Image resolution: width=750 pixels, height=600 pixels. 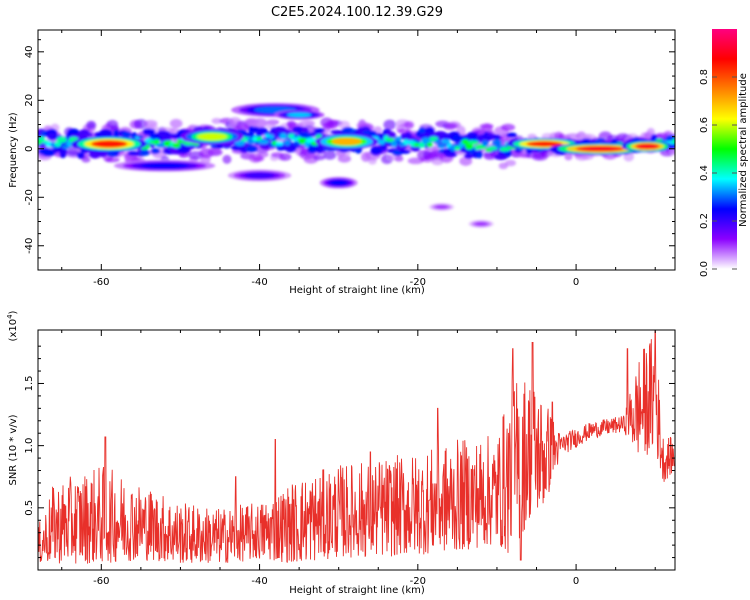 I want to click on snr-y-scale-label: (x104), so click(x=12, y=325).